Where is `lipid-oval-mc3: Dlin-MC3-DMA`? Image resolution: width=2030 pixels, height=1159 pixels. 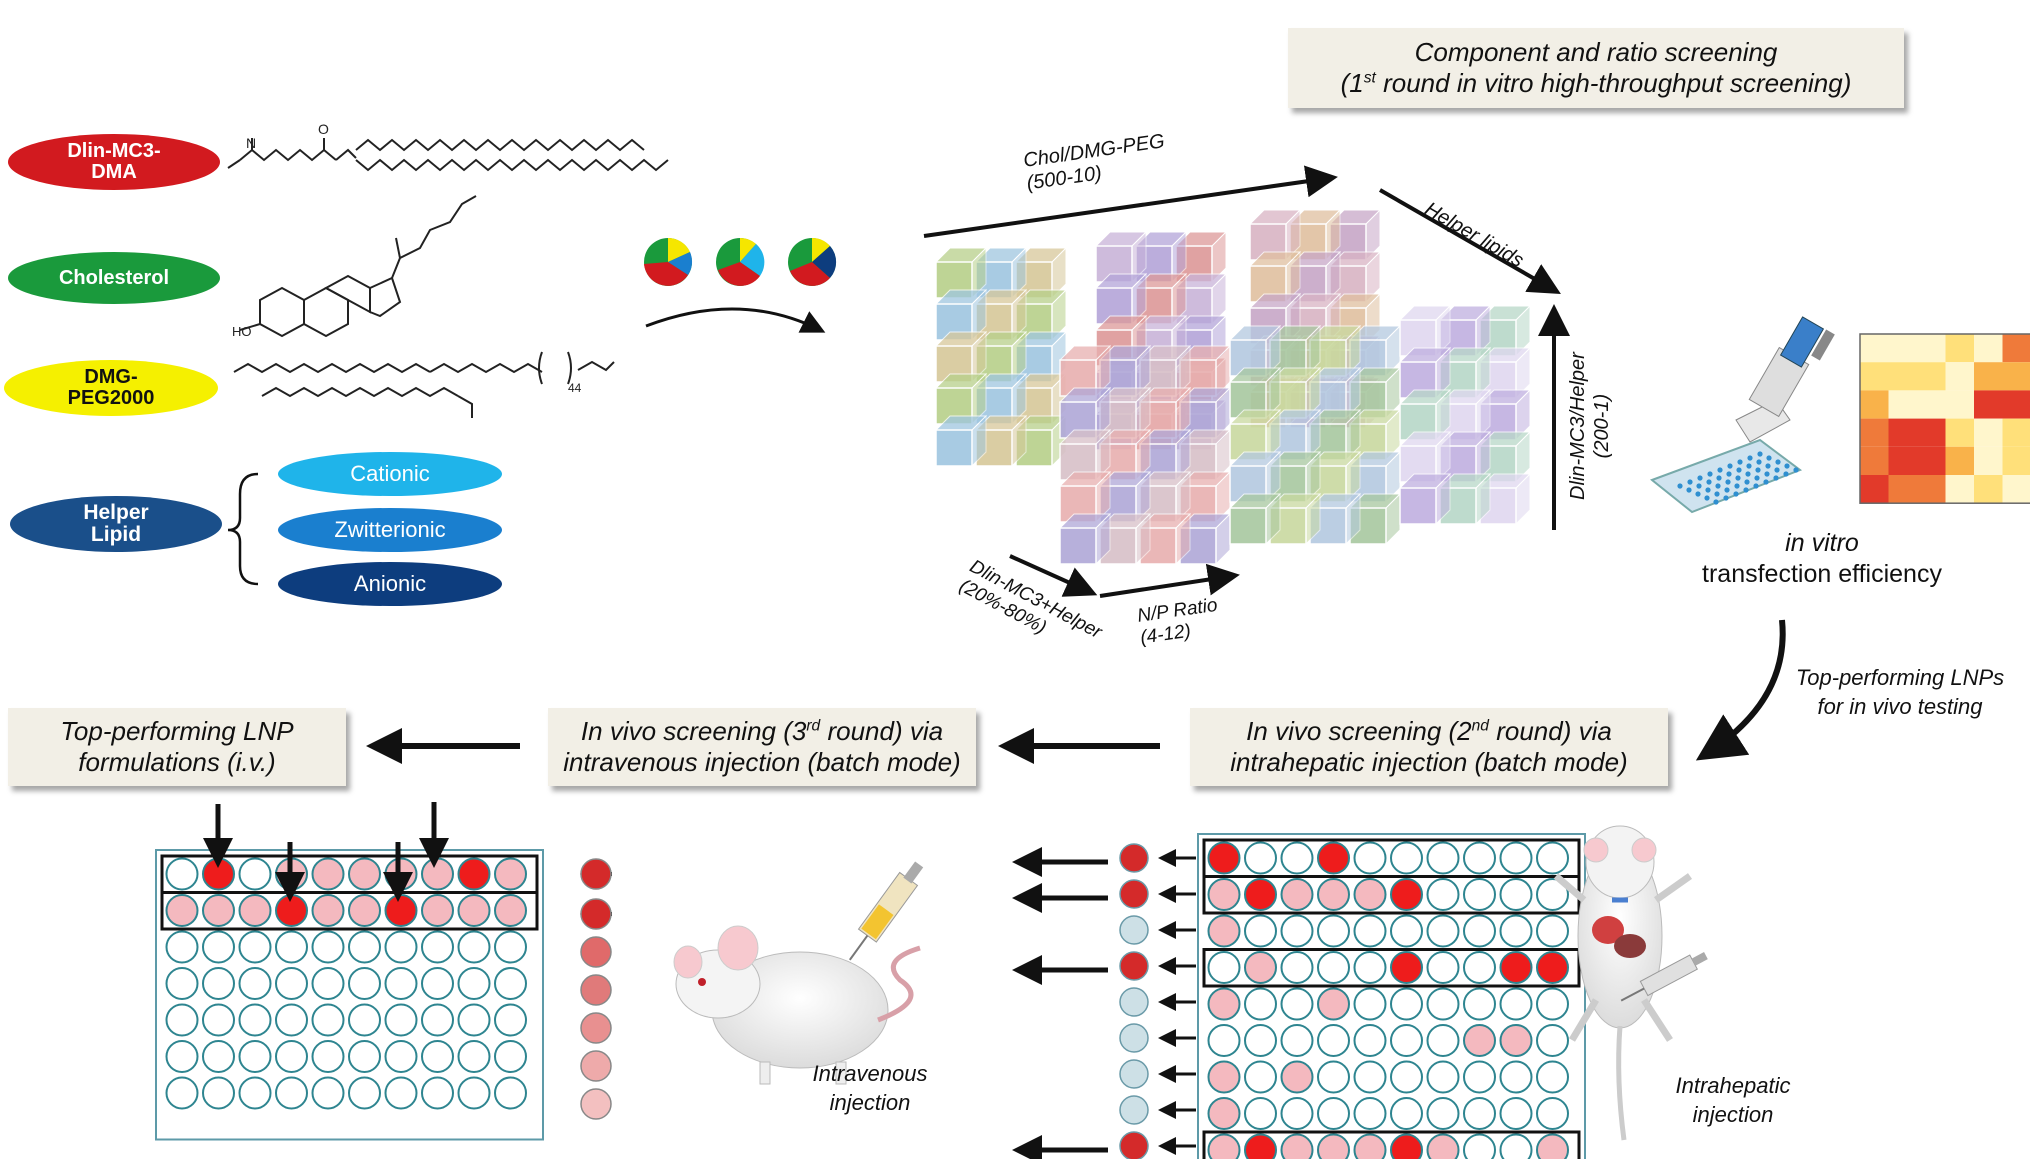
lipid-oval-mc3: Dlin-MC3-DMA is located at coordinates (114, 162).